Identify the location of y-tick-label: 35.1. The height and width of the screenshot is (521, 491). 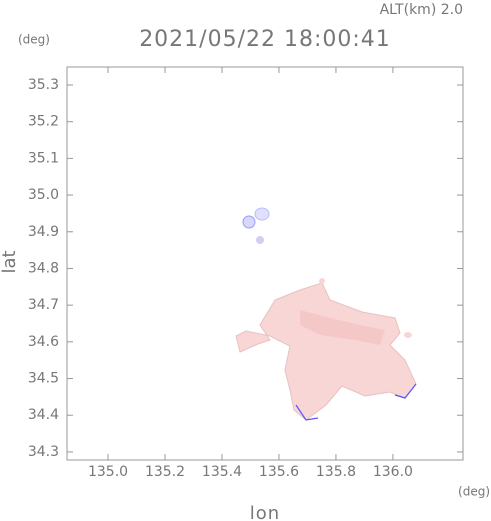
(43, 158).